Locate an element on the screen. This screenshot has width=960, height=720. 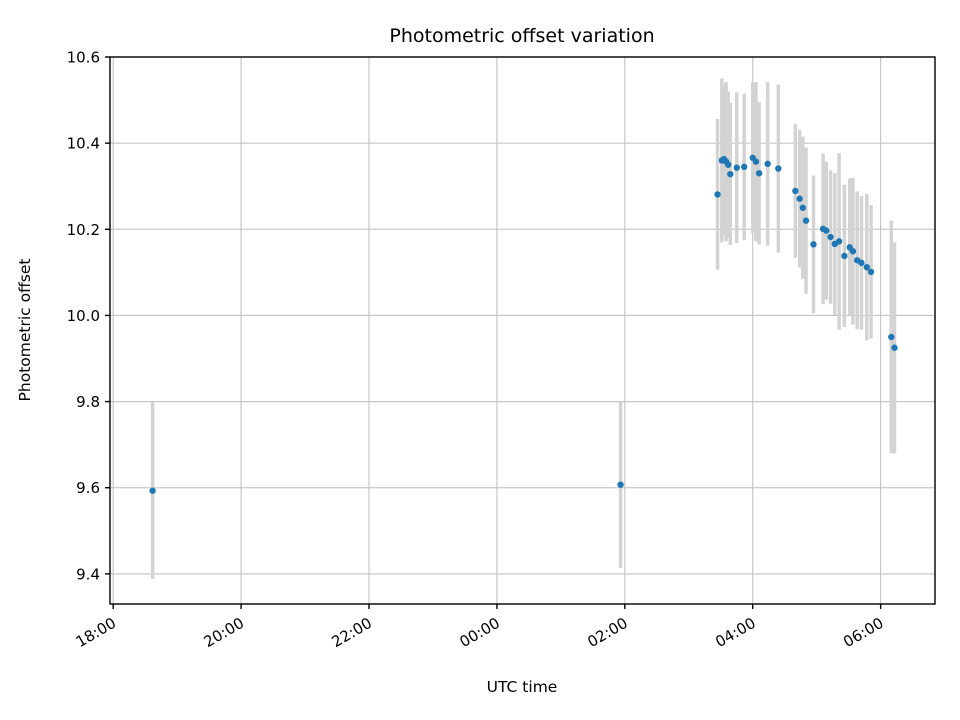
x-tick-label: 20:00 is located at coordinates (224, 632).